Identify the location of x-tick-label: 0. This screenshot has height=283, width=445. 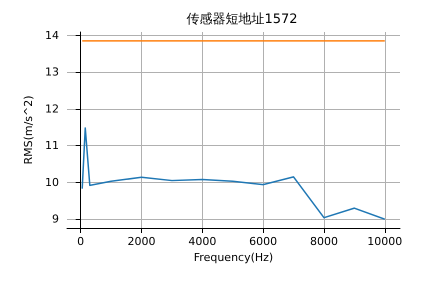
(80, 241).